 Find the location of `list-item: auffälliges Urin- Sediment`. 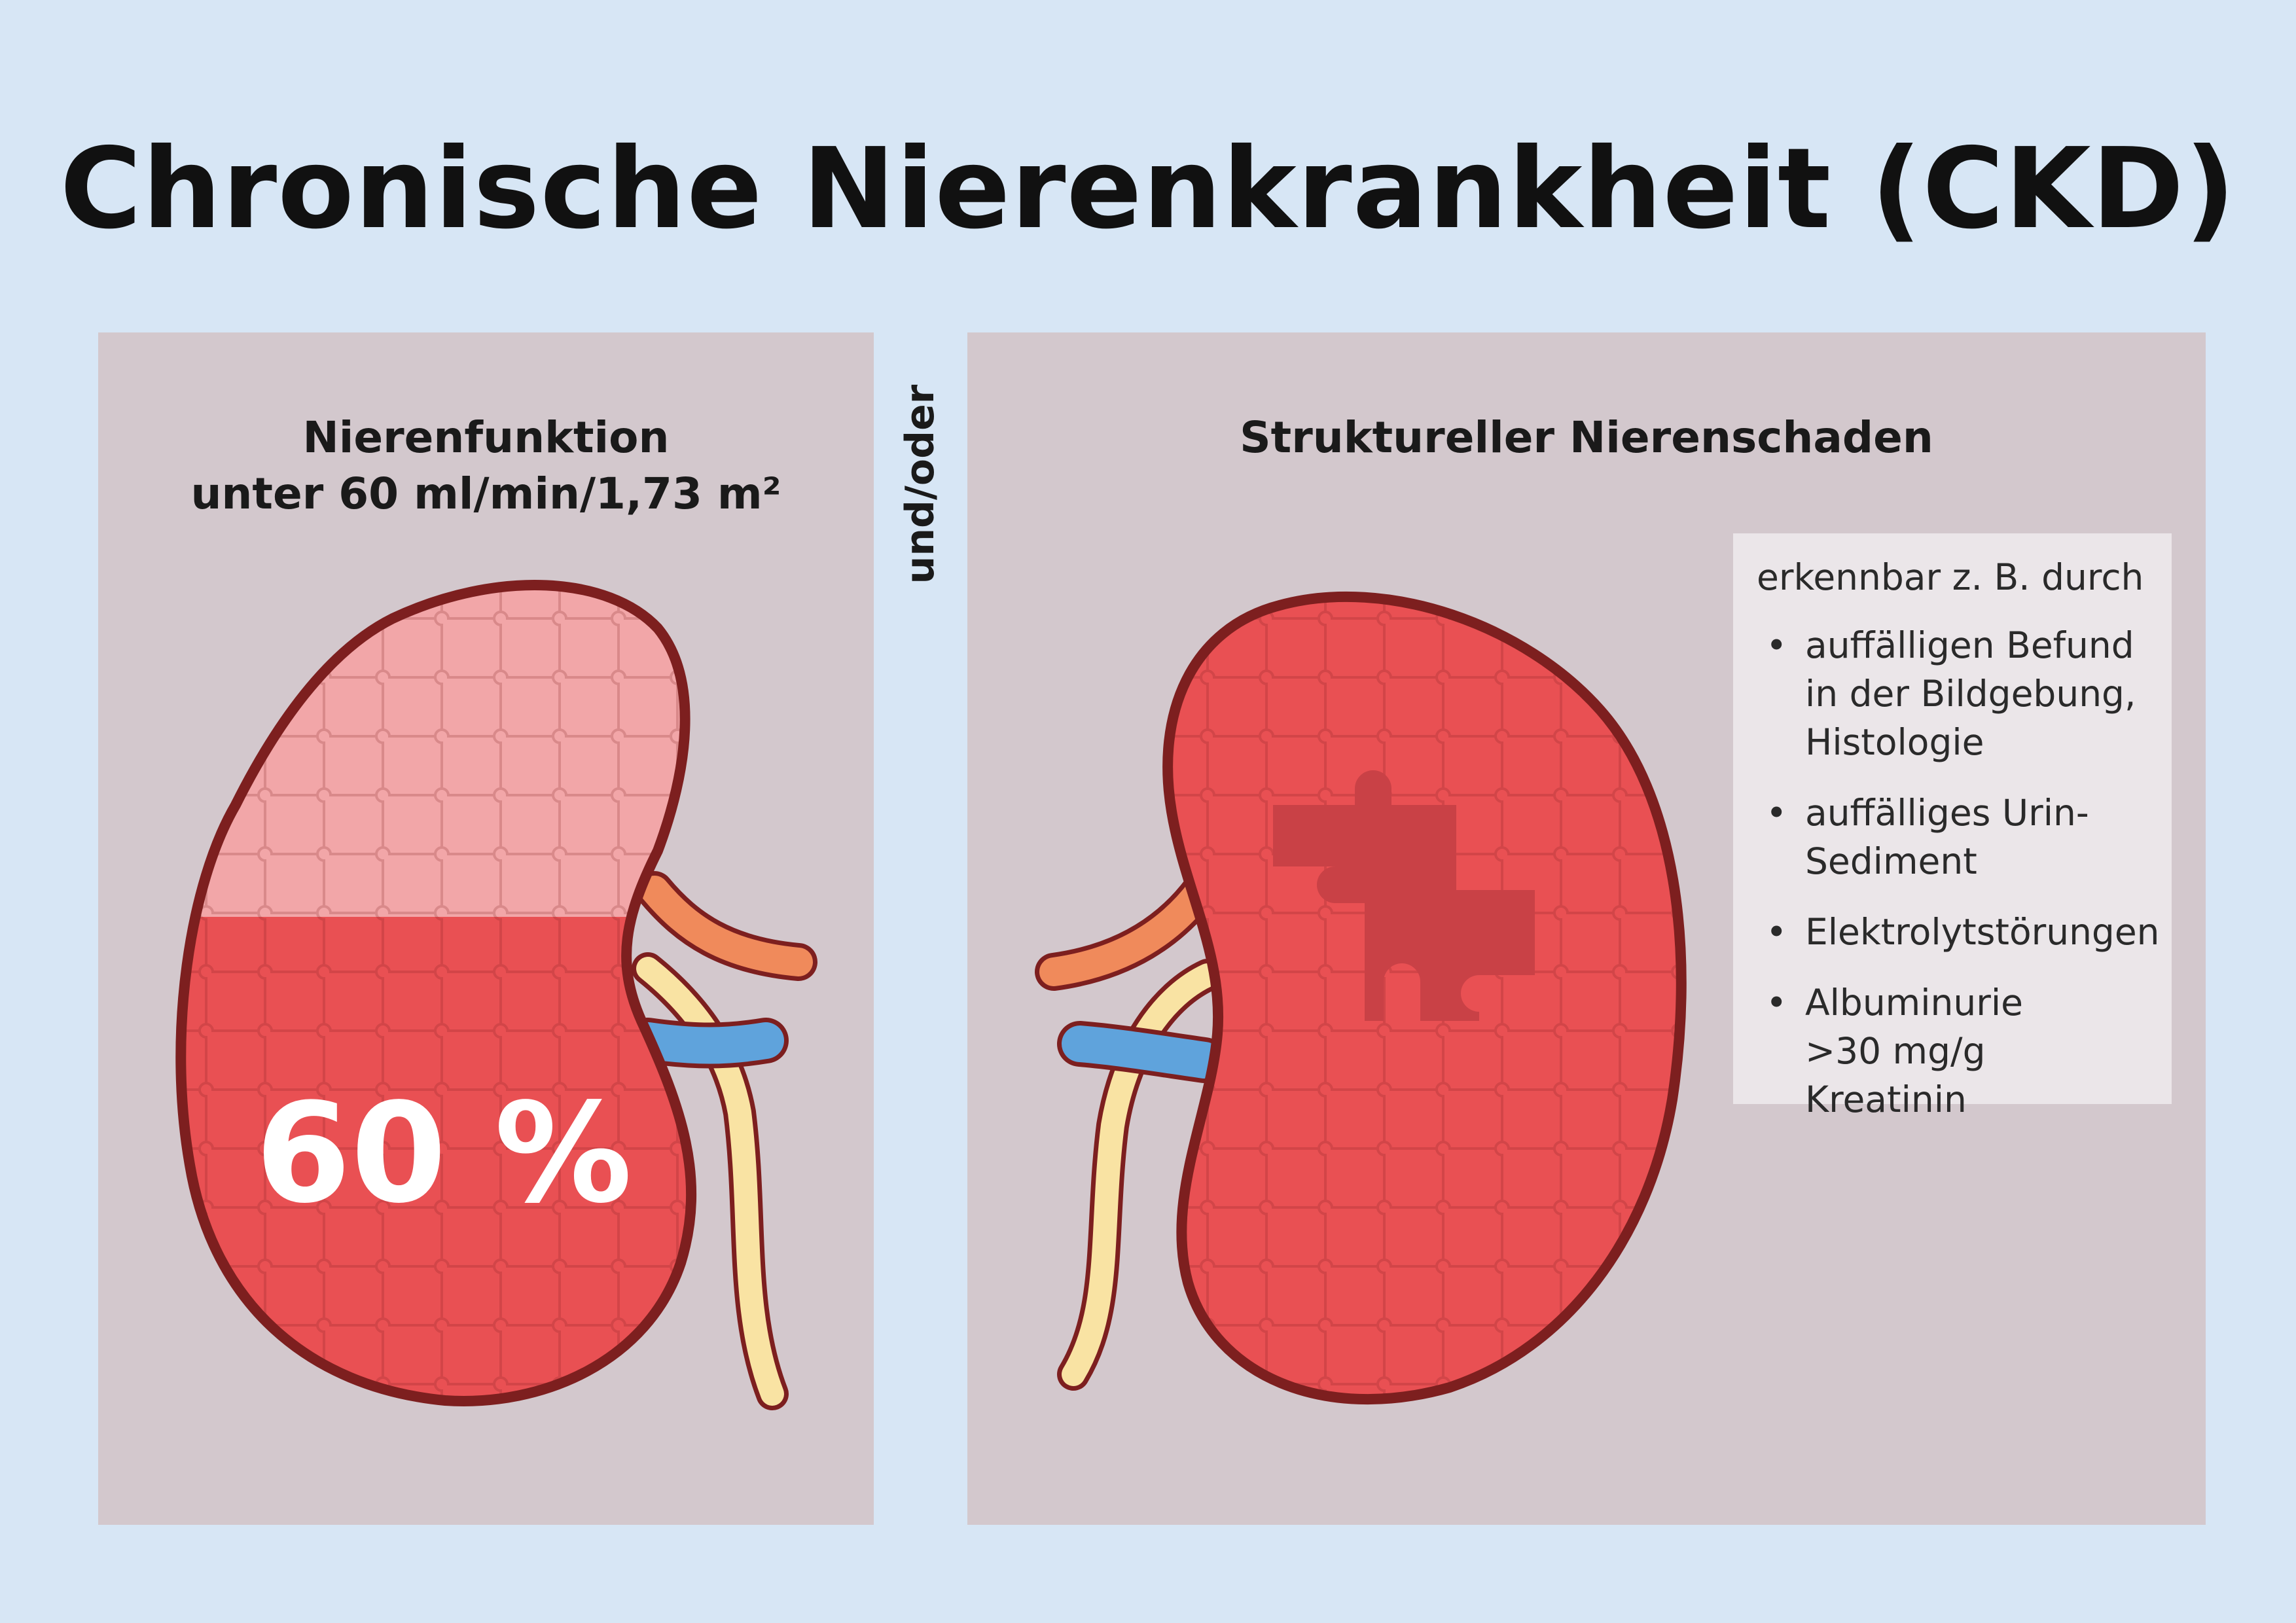

list-item: auffälliges Urin- Sediment is located at coordinates (1952, 837).